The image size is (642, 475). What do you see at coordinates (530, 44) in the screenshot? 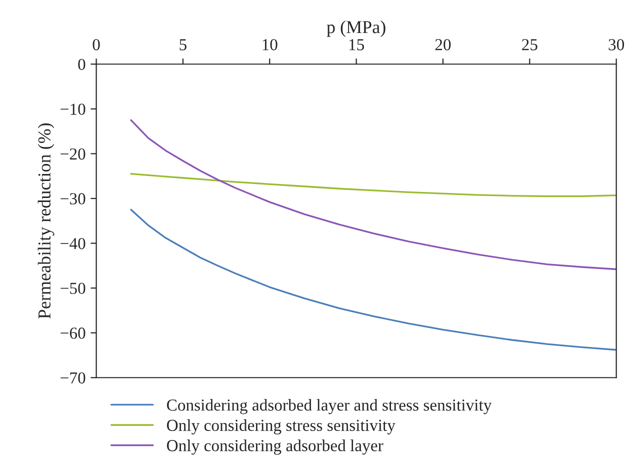
I see `x-tick-label: 25` at bounding box center [530, 44].